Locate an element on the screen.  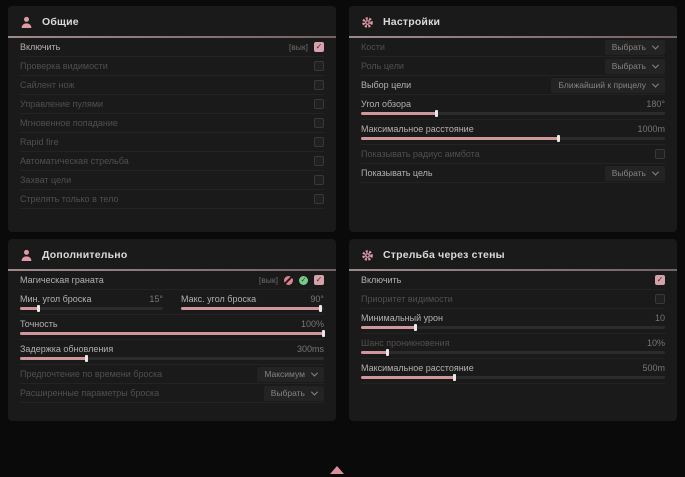
slider-value: 180° is located at coordinates (655, 104).